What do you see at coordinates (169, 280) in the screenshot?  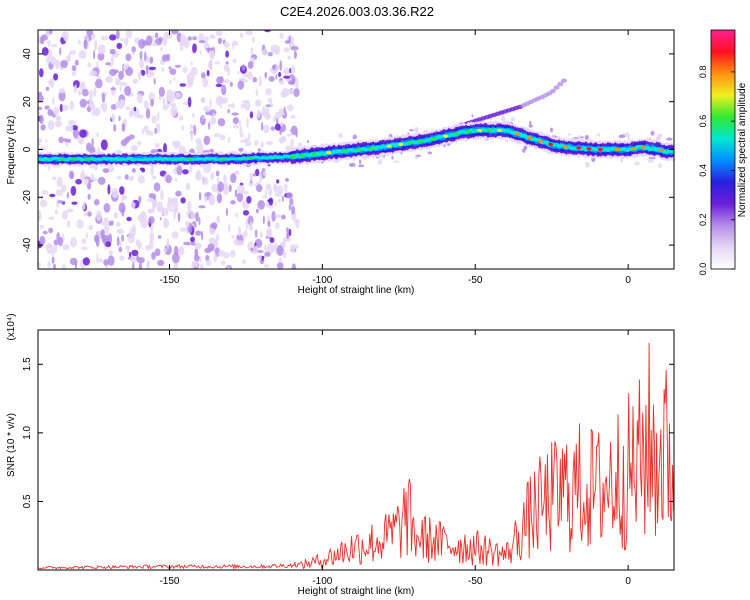 I see `spectrogram-x-tick-label: -150` at bounding box center [169, 280].